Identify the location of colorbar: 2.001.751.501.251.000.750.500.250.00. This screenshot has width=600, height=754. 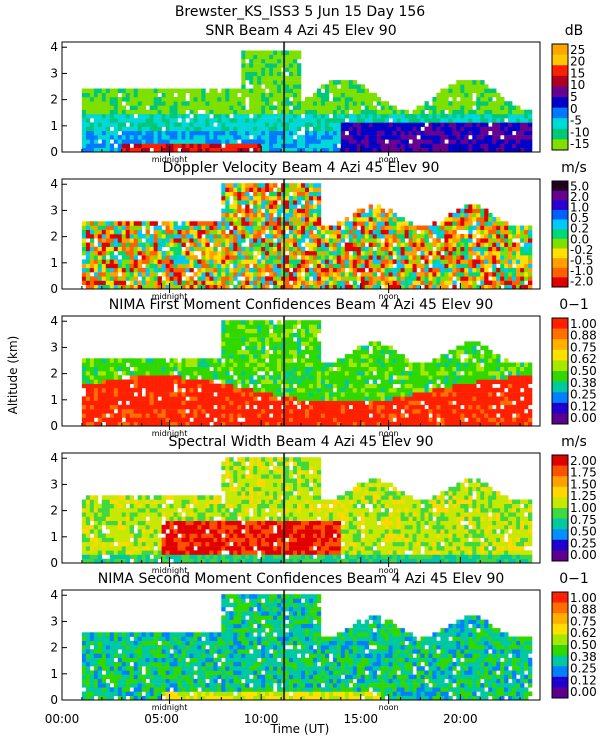
(574, 508).